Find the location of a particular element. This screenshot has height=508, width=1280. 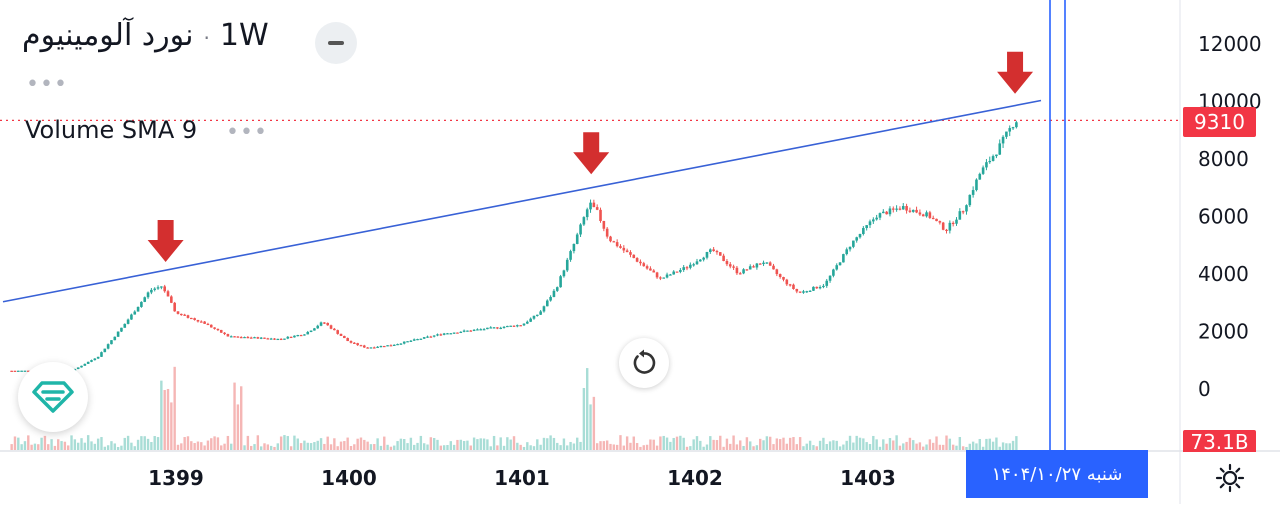

indicator-more-button: ••• is located at coordinates (247, 132).